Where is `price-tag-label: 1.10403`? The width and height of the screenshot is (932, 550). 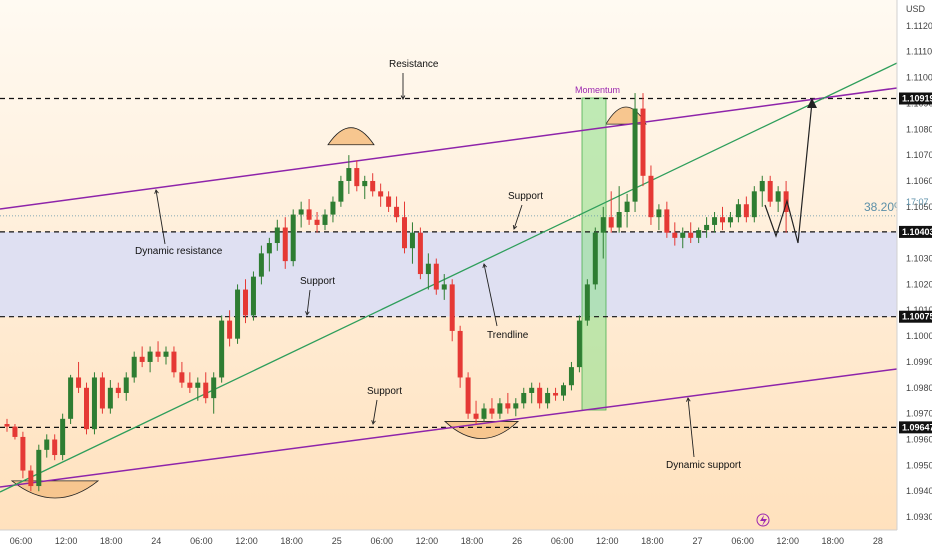
price-tag-label: 1.10403 is located at coordinates (917, 232).